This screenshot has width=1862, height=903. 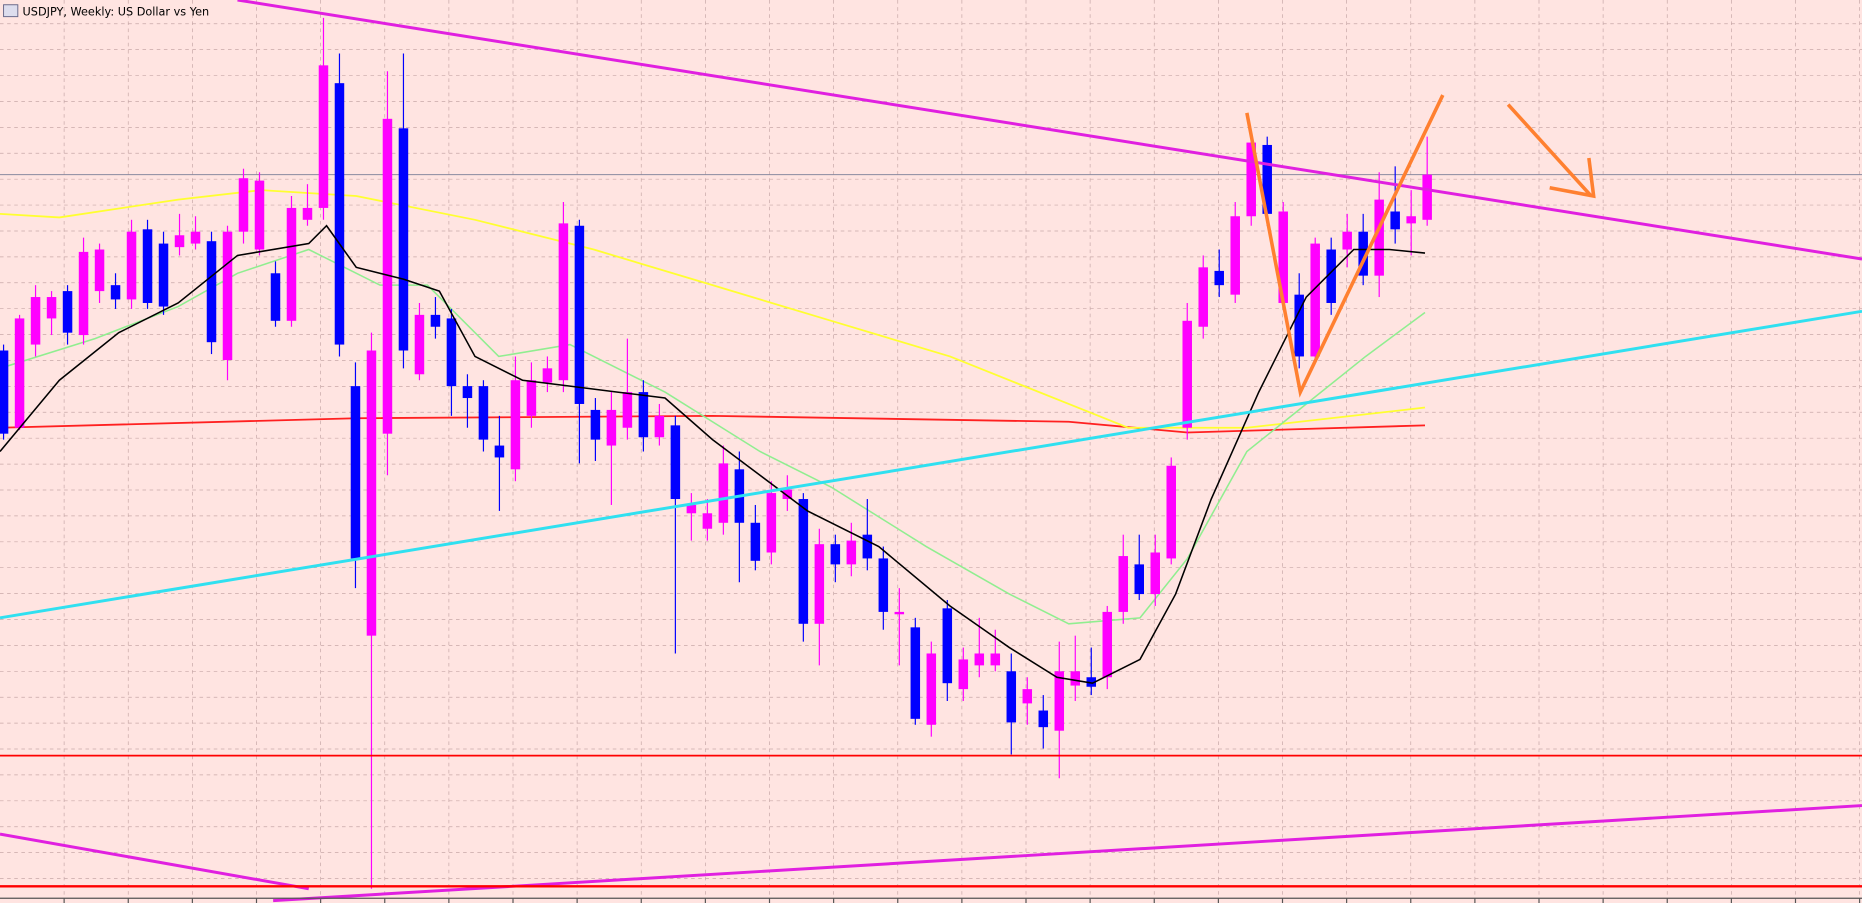 What do you see at coordinates (713, 424) in the screenshot?
I see `ma-red` at bounding box center [713, 424].